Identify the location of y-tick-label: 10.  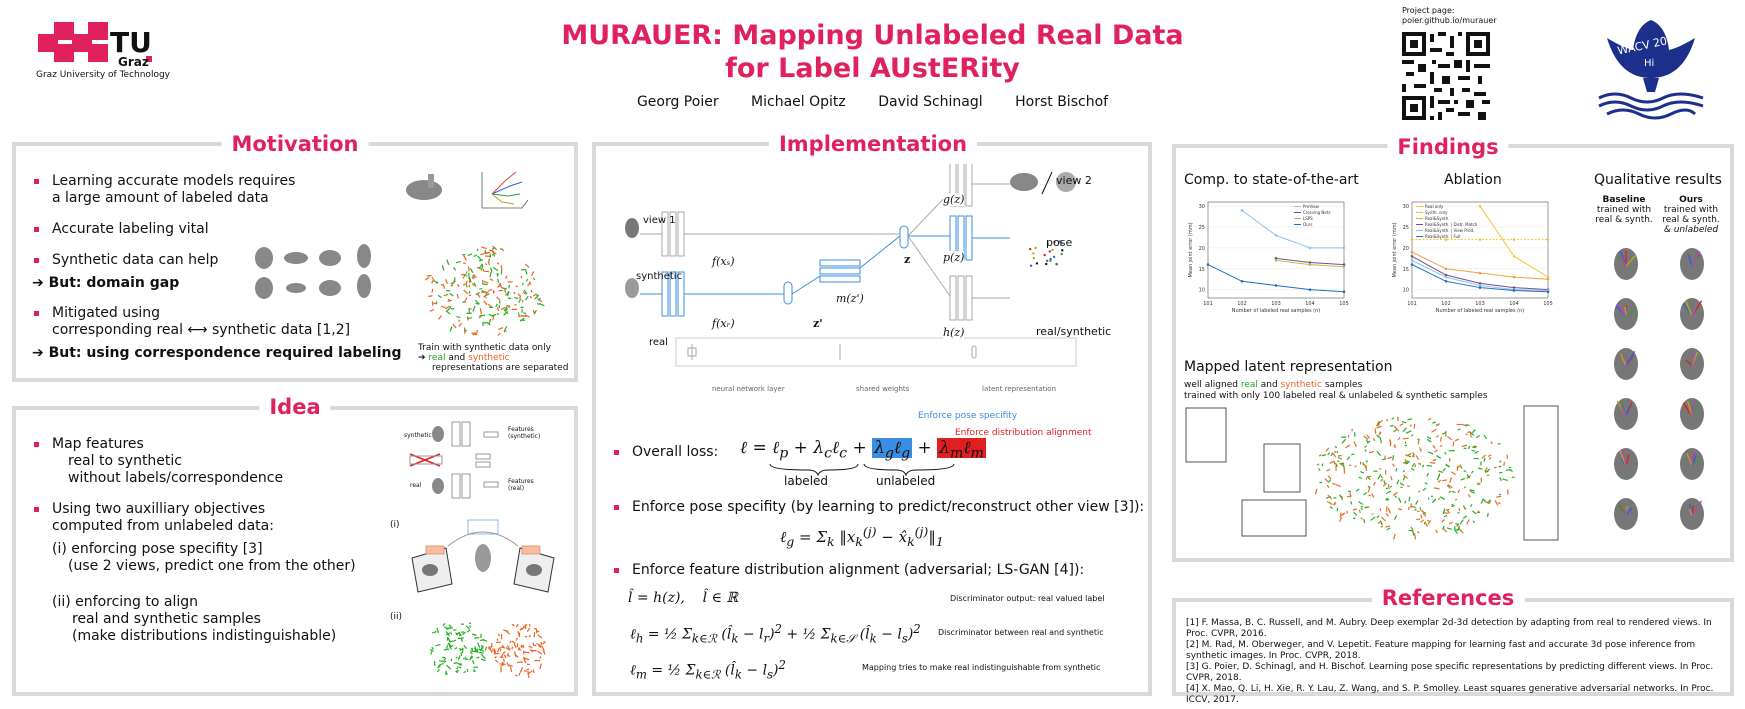
(1202, 291).